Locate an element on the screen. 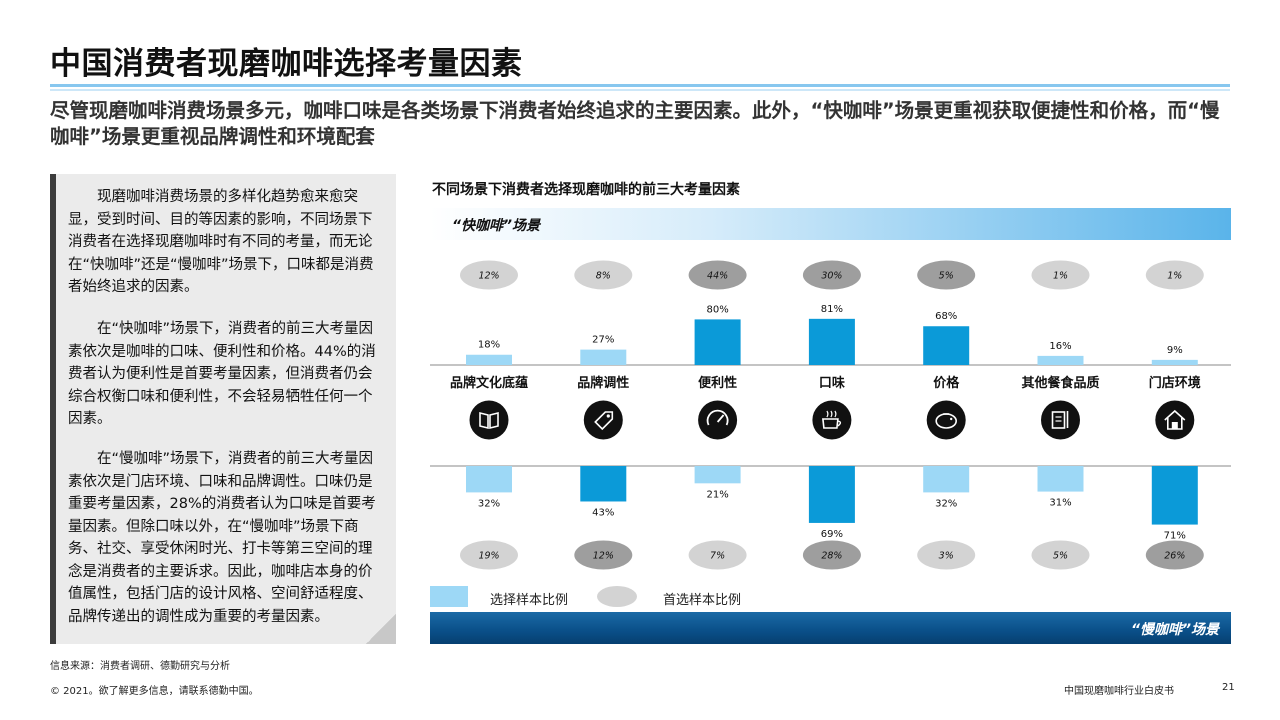 Image resolution: width=1280 pixels, height=720 pixels. coffee-cup-icon is located at coordinates (832, 420).